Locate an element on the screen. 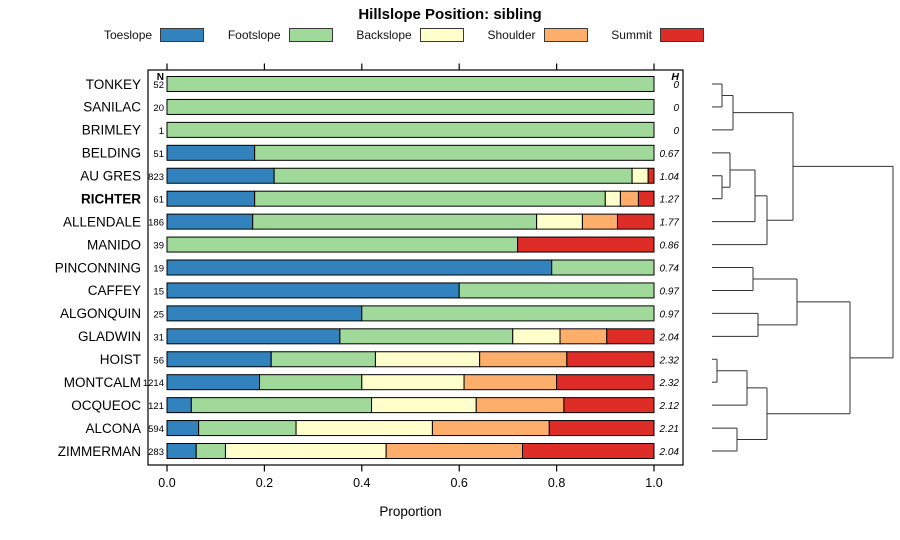  x-axis-tick-label: 1.0 is located at coordinates (653, 483).